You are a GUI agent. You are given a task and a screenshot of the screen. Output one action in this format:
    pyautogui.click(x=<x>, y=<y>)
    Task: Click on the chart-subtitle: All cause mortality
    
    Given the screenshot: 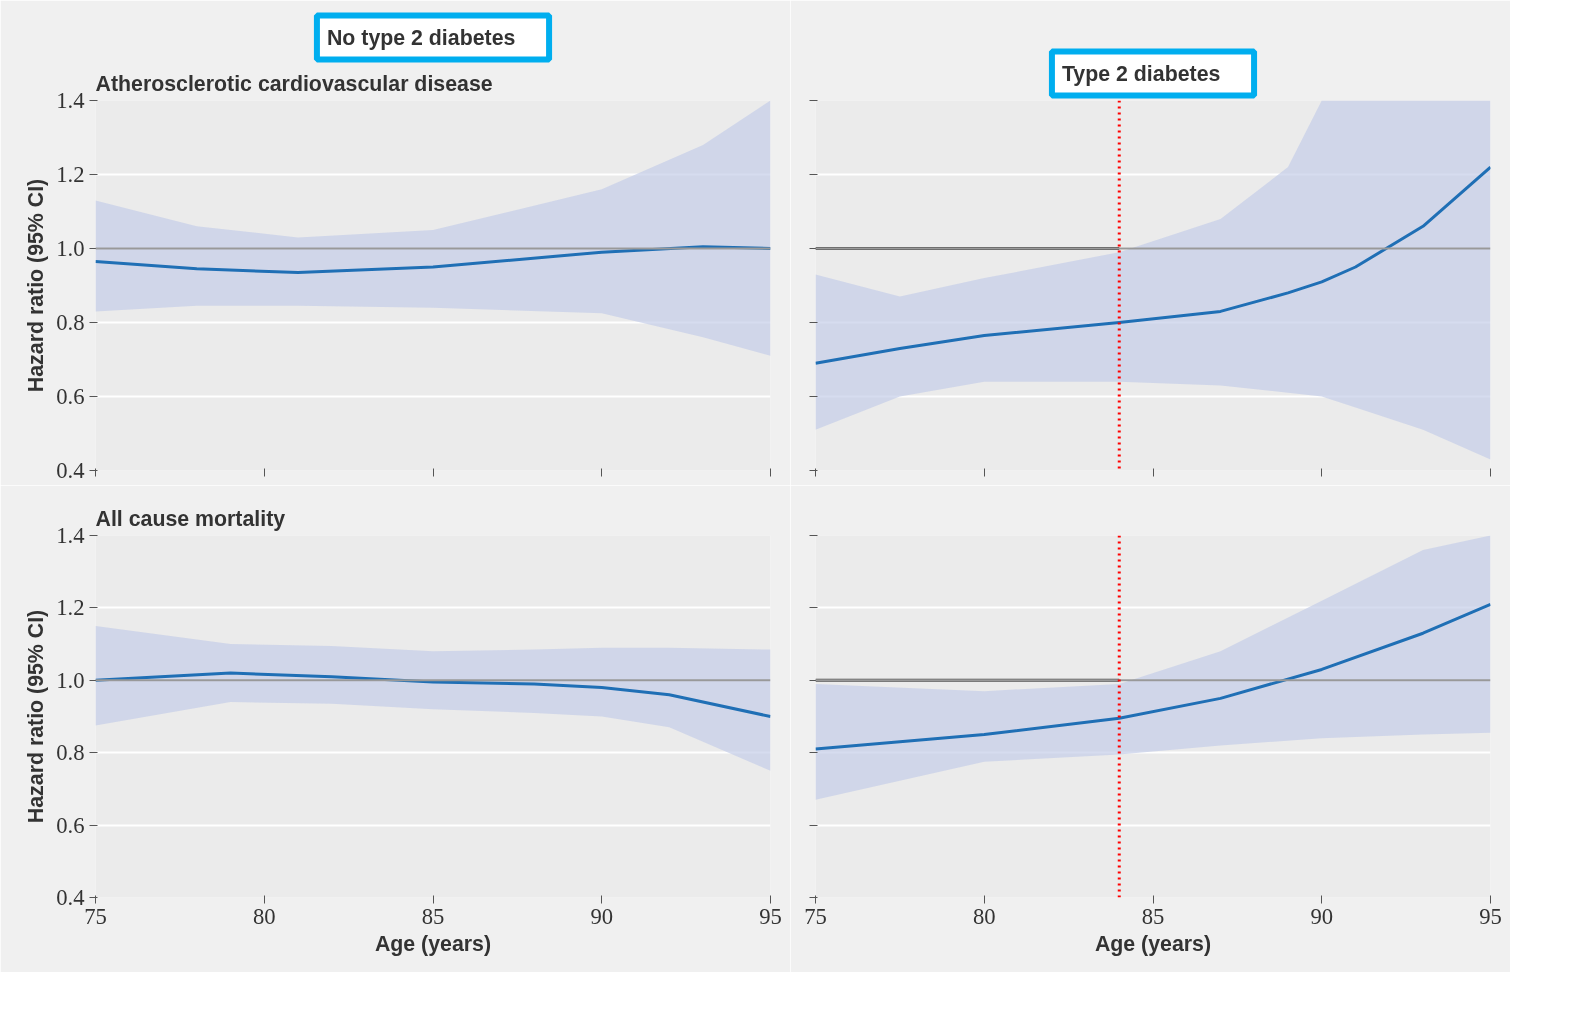 What is the action you would take?
    pyautogui.click(x=190, y=518)
    